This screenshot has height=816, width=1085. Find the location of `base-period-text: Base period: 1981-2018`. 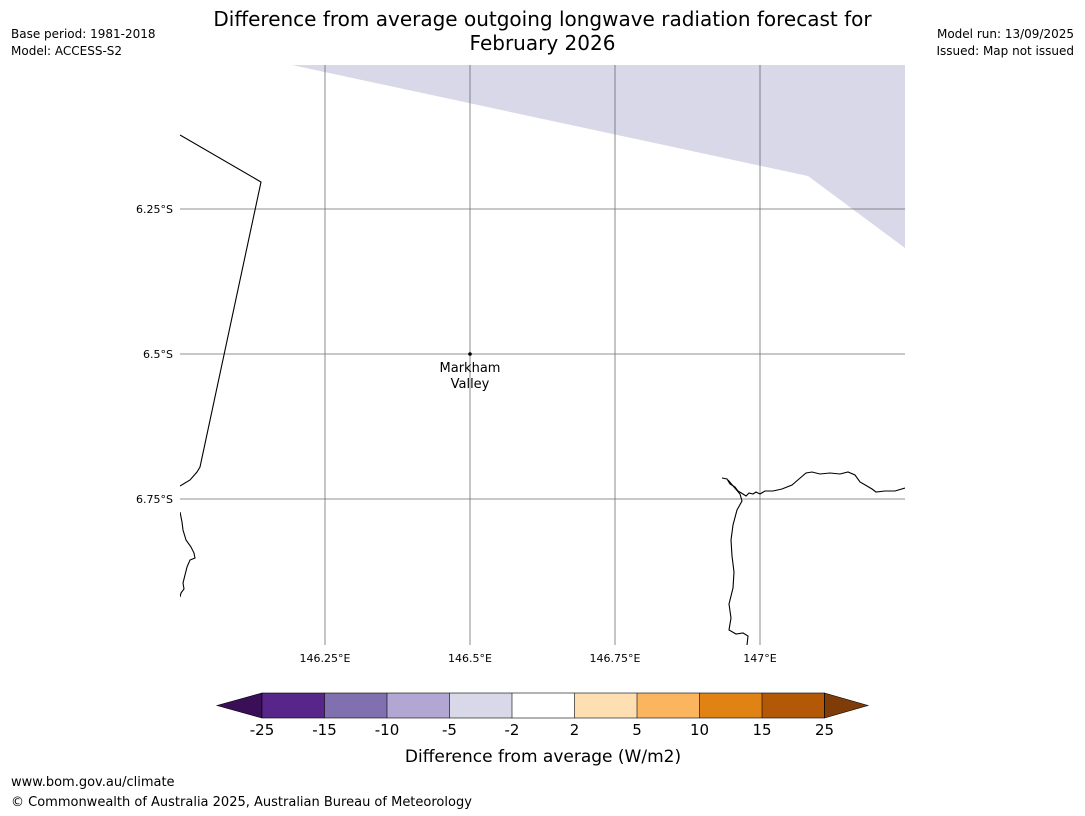

base-period-text: Base period: 1981-2018 is located at coordinates (83, 34).